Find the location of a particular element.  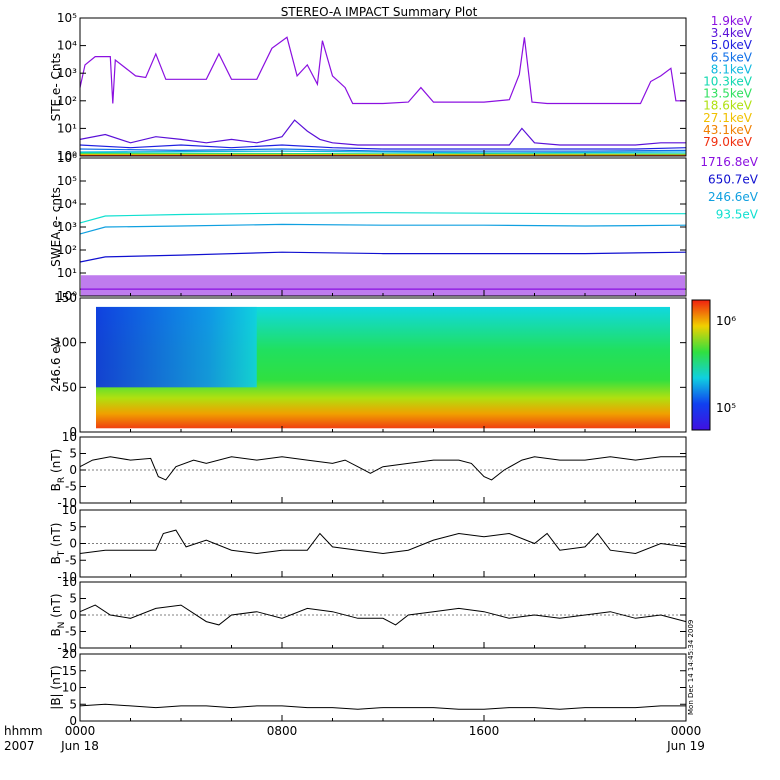

ste-legend-entry: 10.3keV is located at coordinates (728, 82).